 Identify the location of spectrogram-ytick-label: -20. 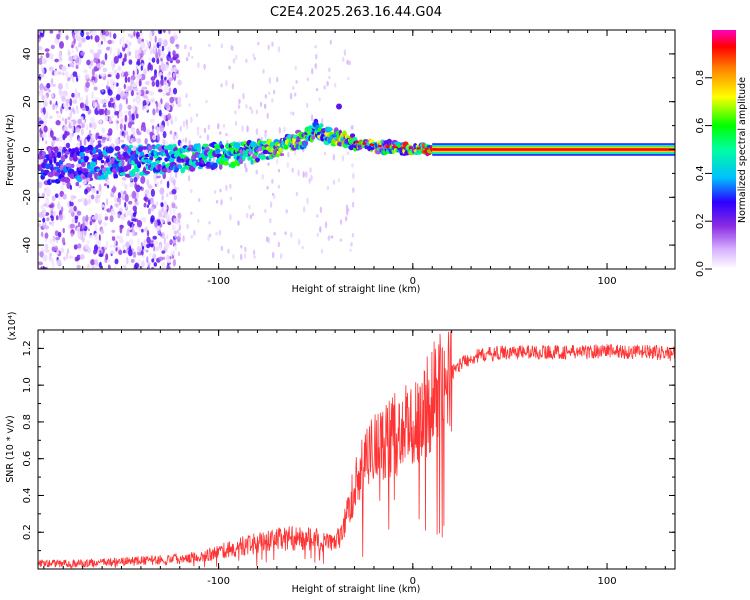
(27, 197).